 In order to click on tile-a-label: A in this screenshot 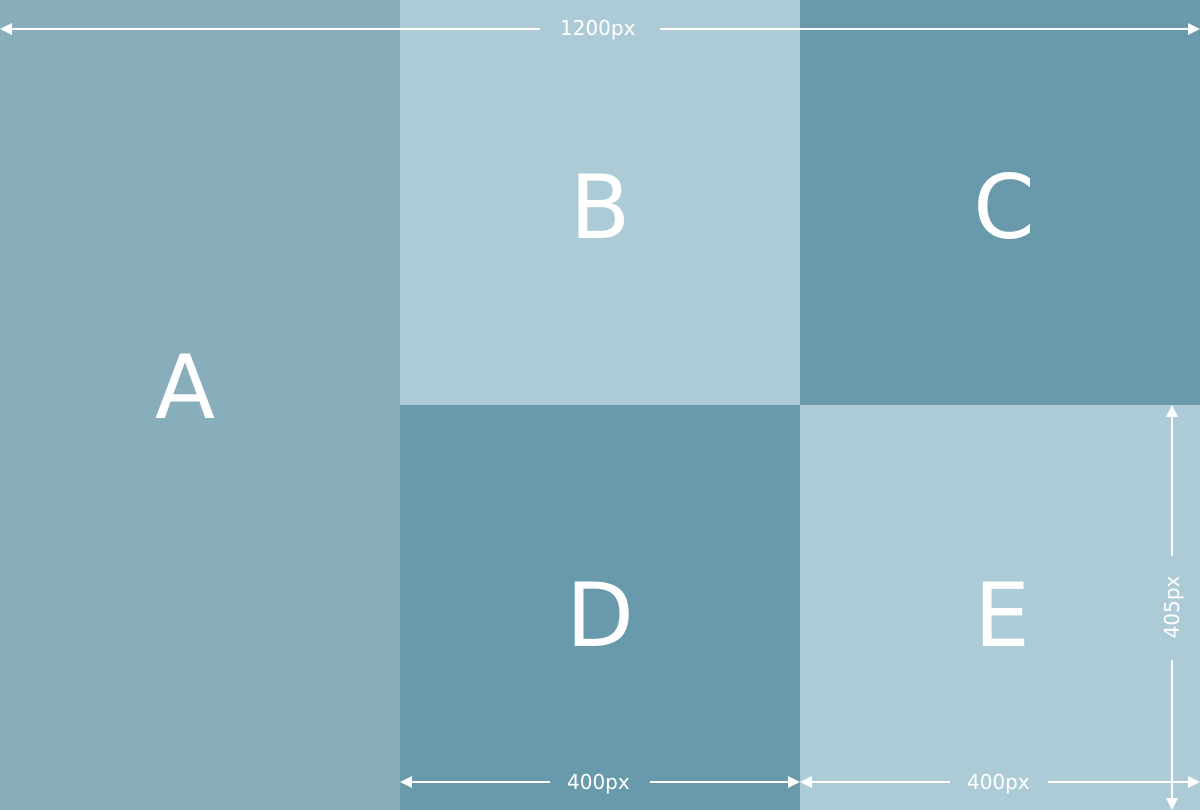, I will do `click(185, 387)`.